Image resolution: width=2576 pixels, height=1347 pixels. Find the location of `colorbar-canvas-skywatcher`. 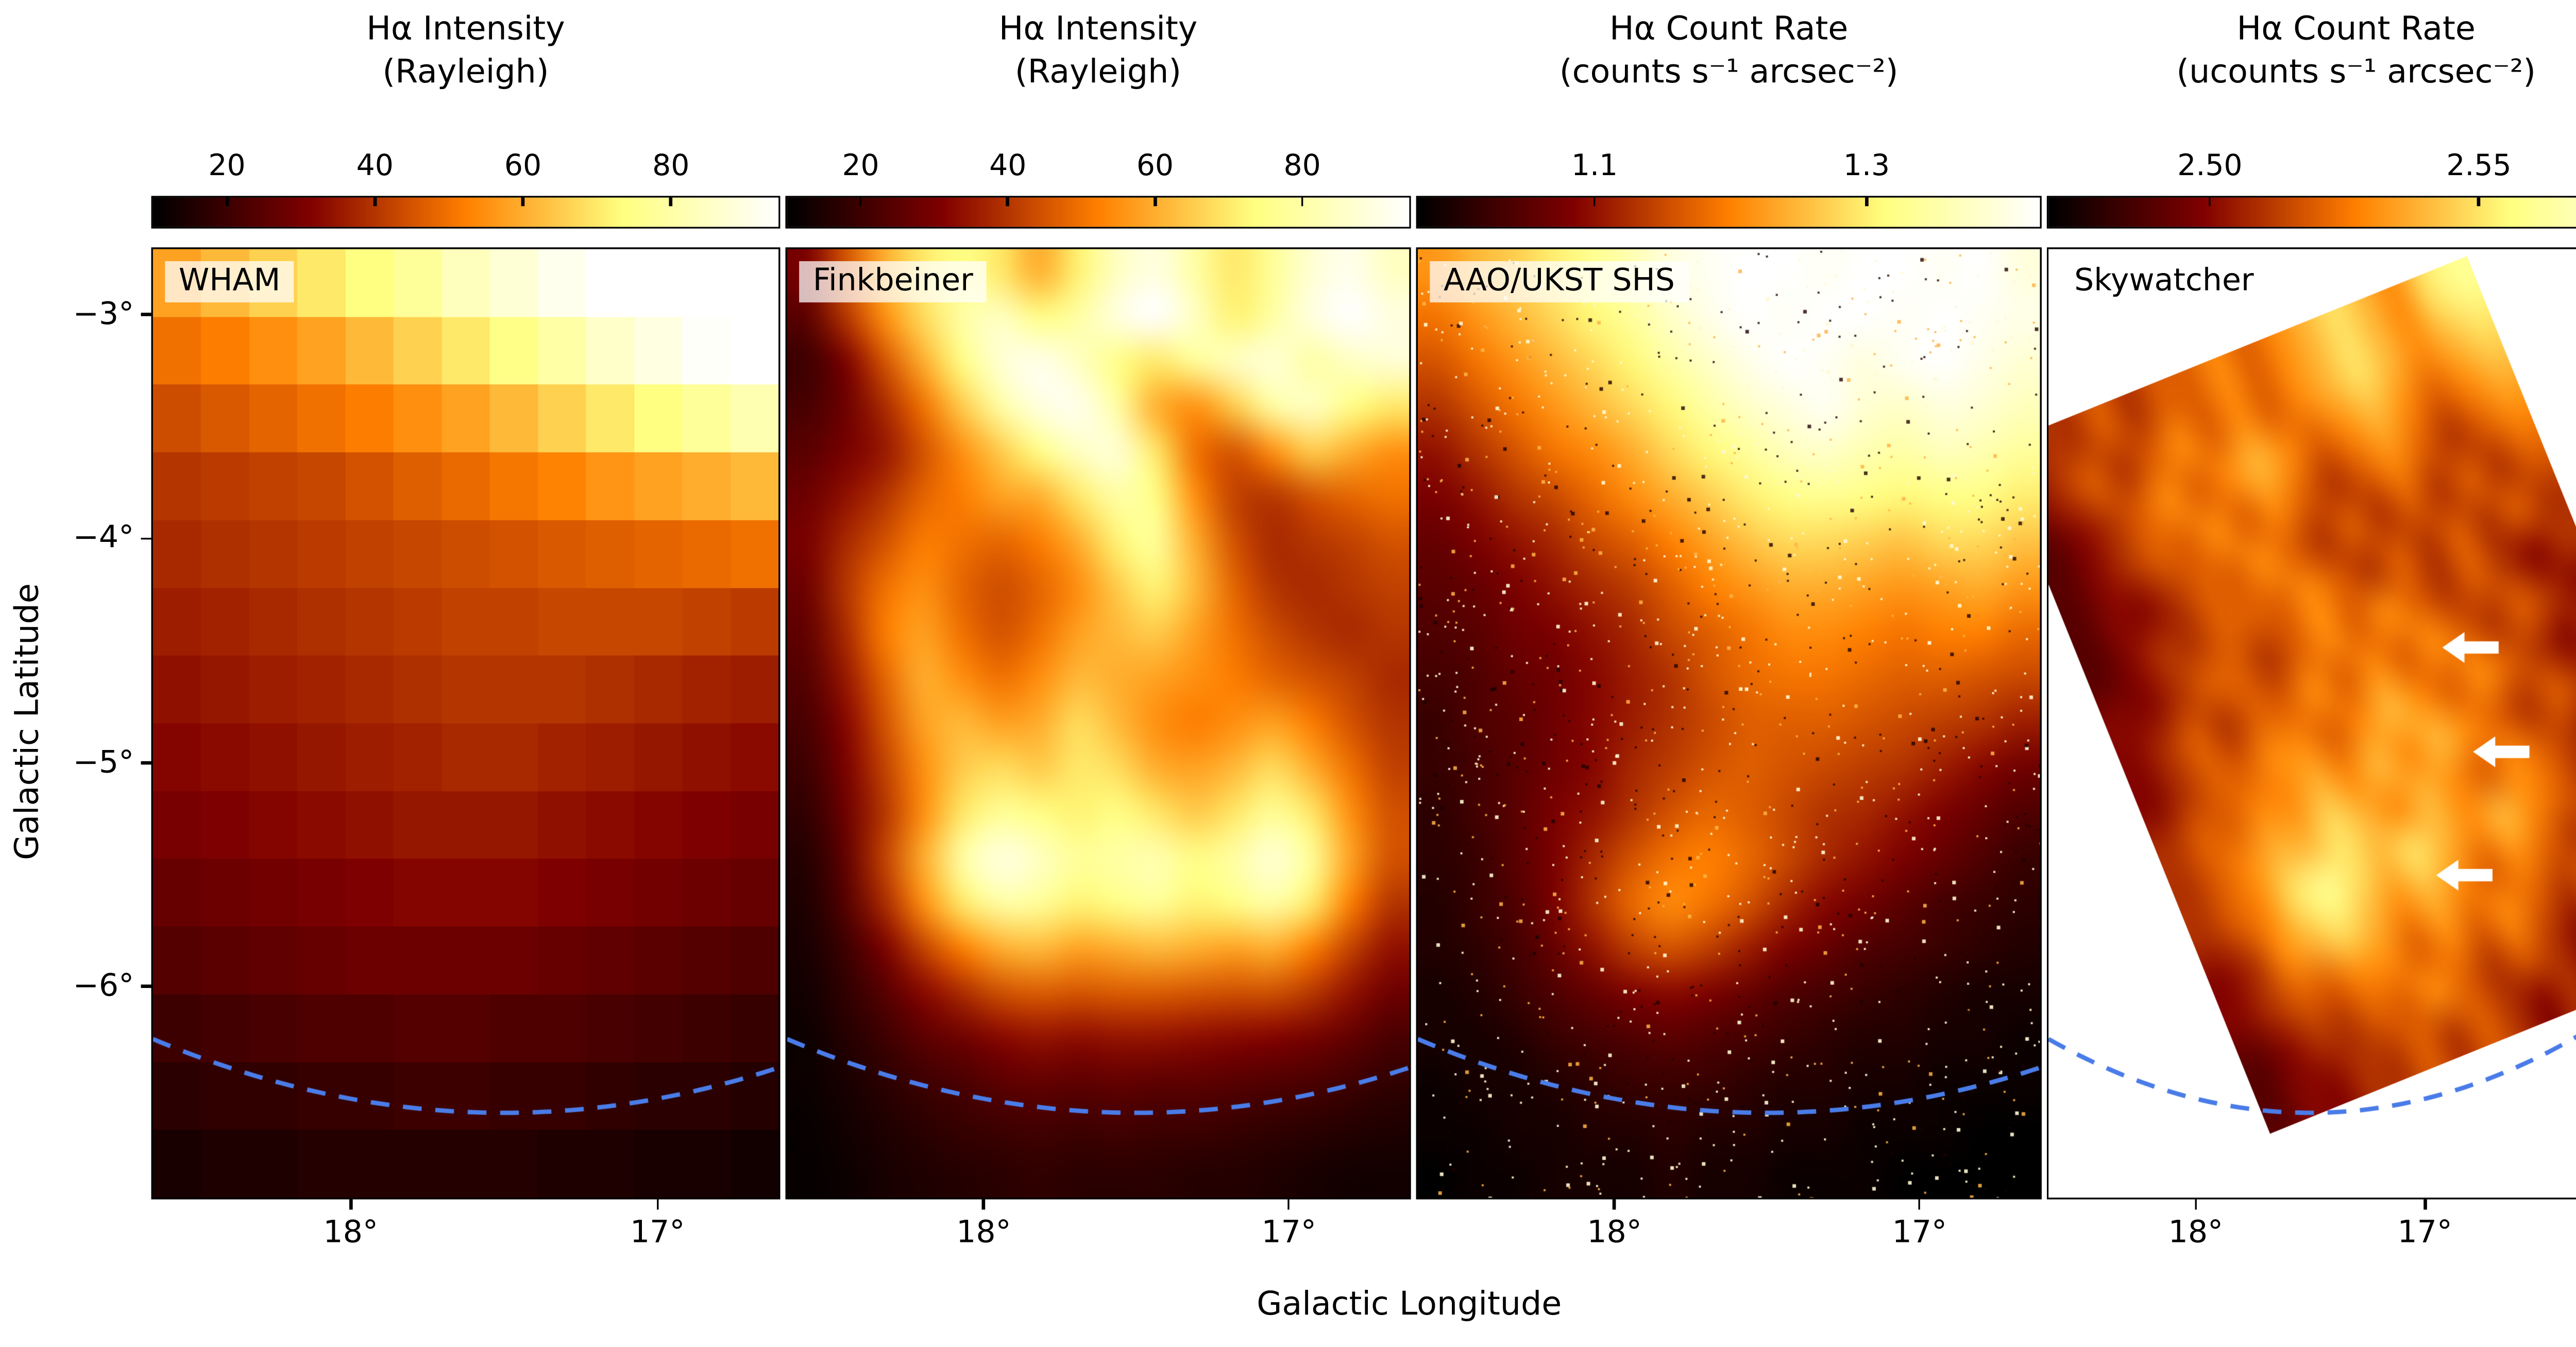

colorbar-canvas-skywatcher is located at coordinates (2312, 212).